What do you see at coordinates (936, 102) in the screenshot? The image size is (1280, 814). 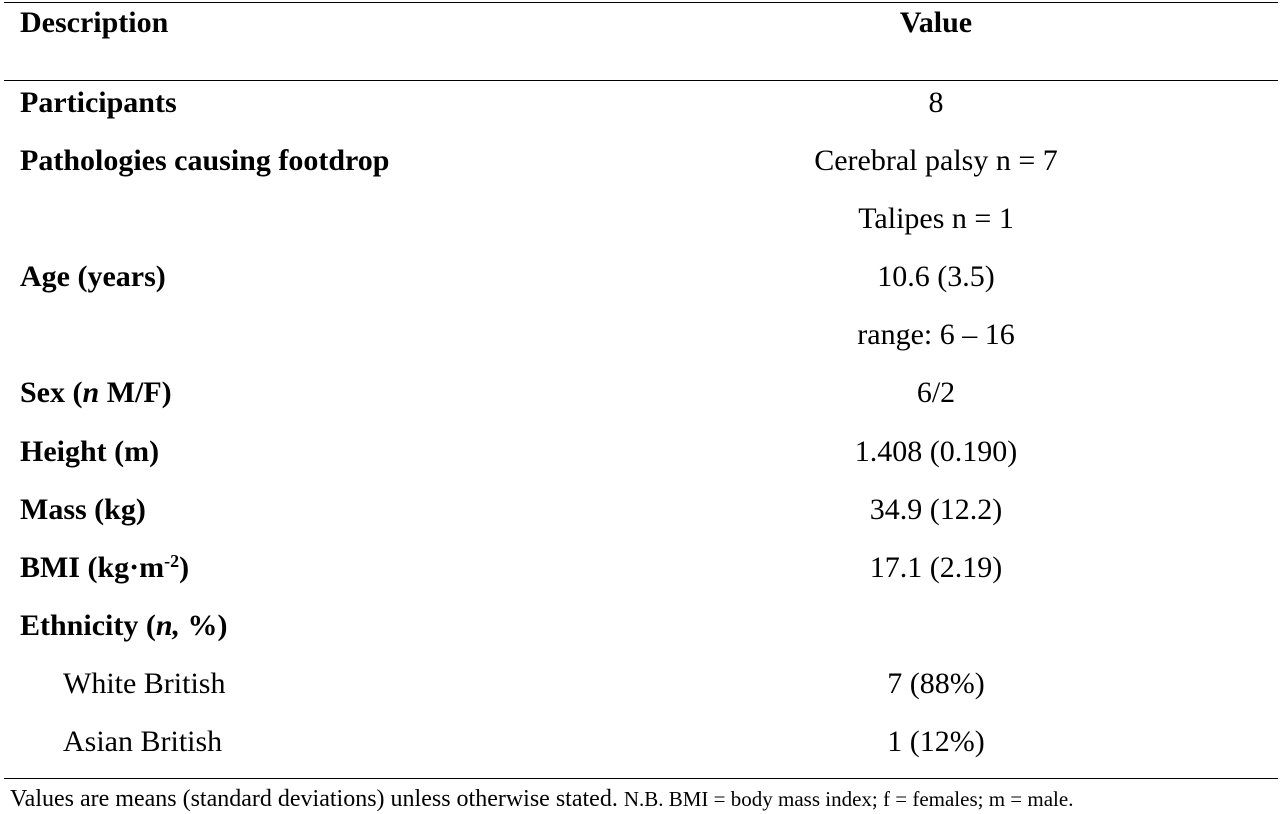 I see `row-value-participants: 8` at bounding box center [936, 102].